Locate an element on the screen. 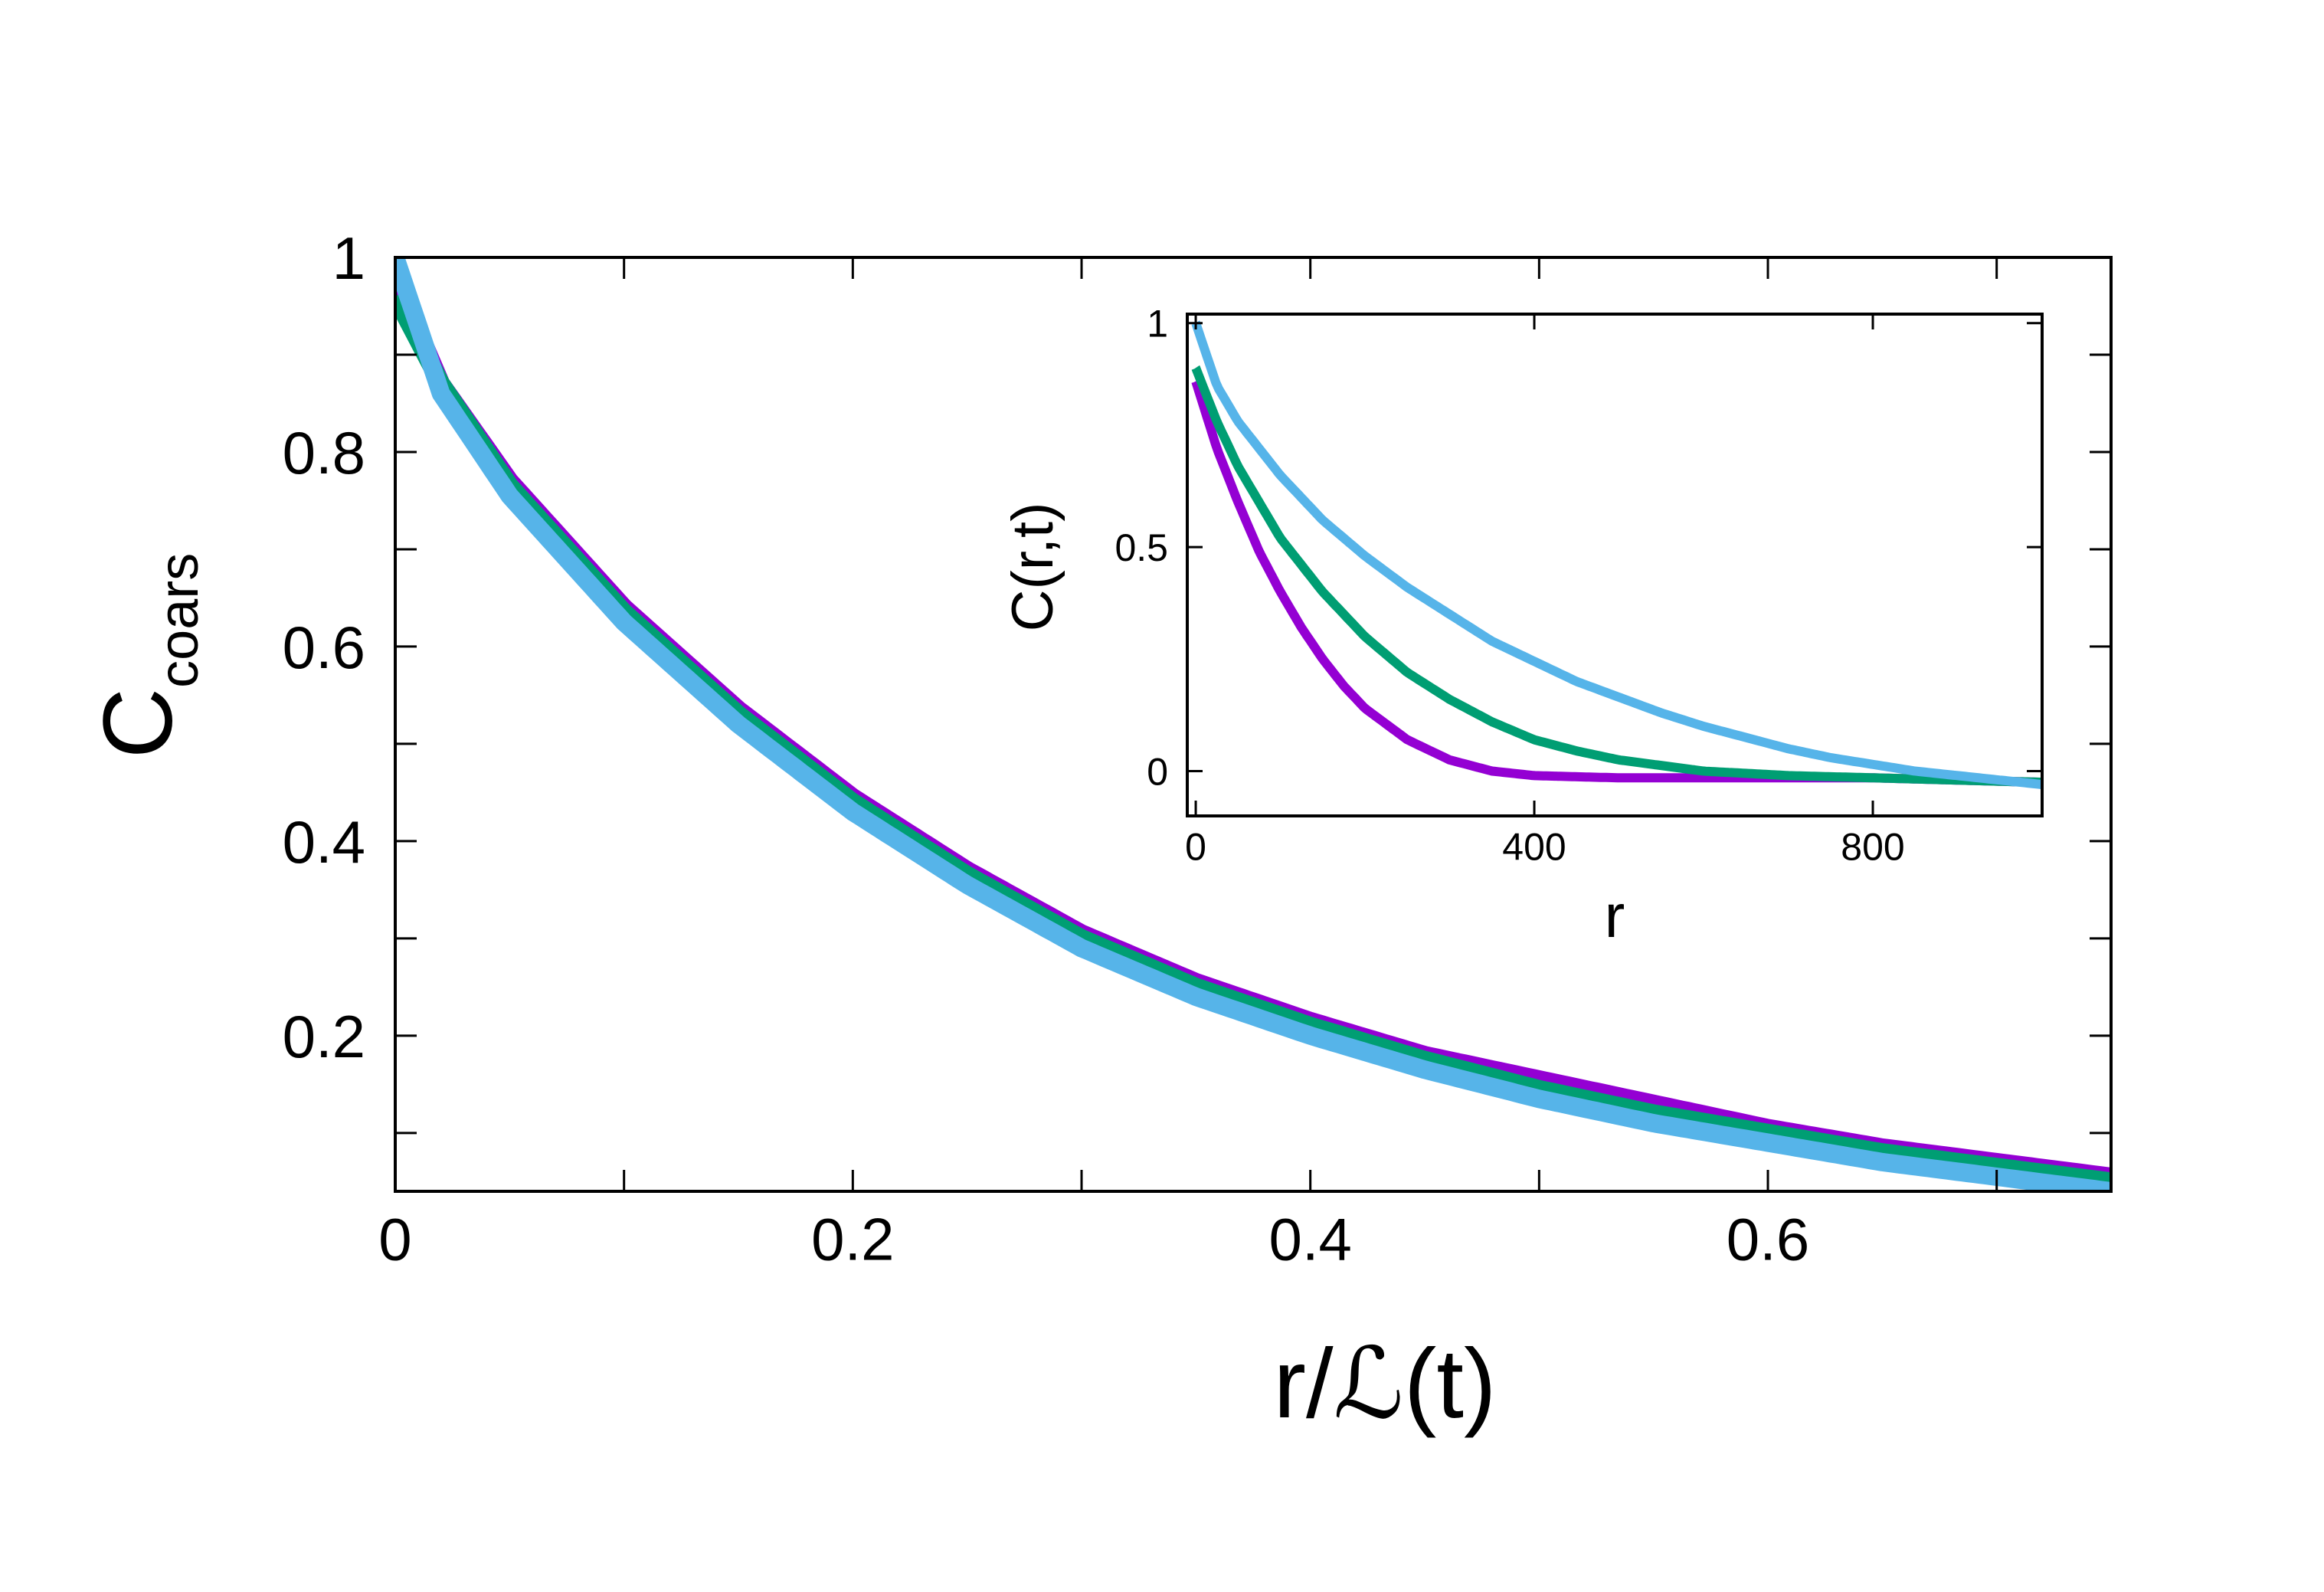 This screenshot has width=2324, height=1592. main-xtick-label: 0.4 is located at coordinates (1309, 1239).